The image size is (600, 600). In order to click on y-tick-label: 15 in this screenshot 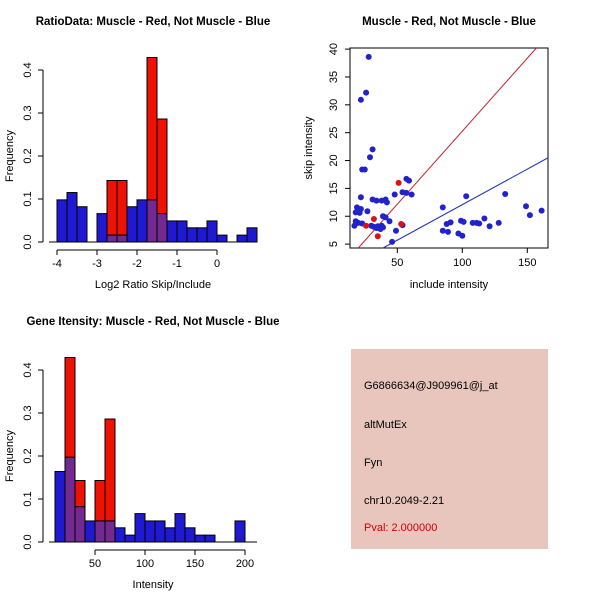, I will do `click(334, 188)`.